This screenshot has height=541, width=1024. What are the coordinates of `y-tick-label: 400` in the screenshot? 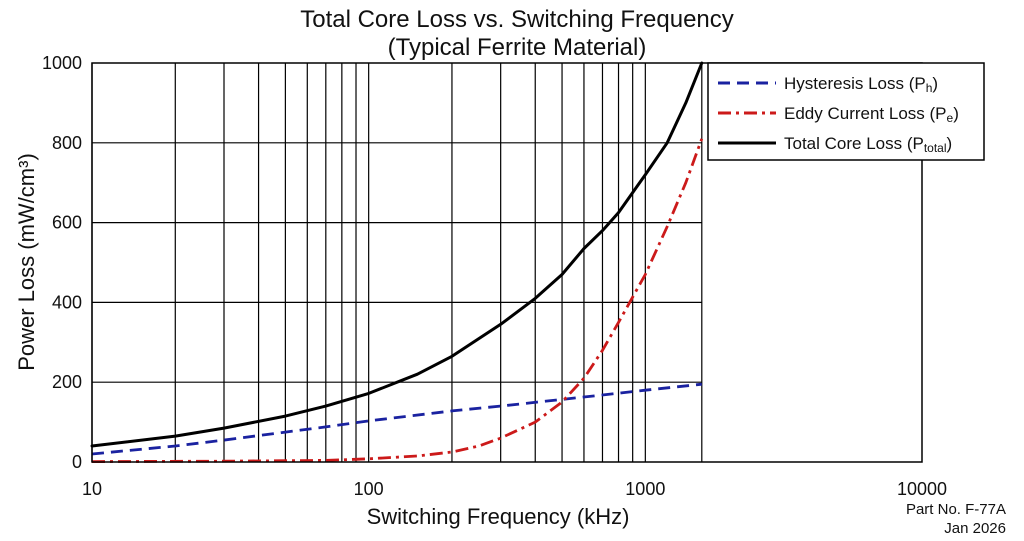 It's located at (67, 302).